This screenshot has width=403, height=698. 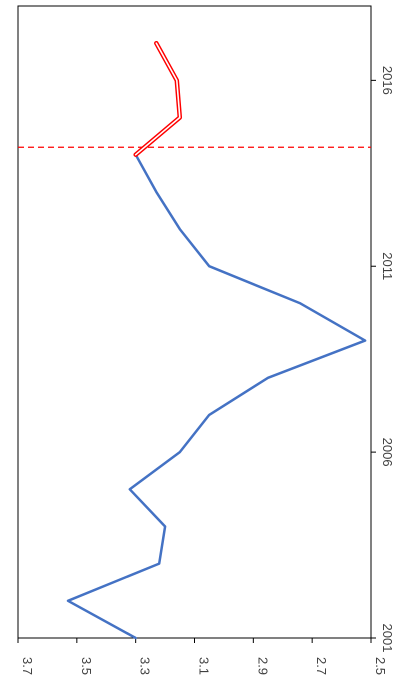 What do you see at coordinates (27, 666) in the screenshot?
I see `y-tick-label: 3.7` at bounding box center [27, 666].